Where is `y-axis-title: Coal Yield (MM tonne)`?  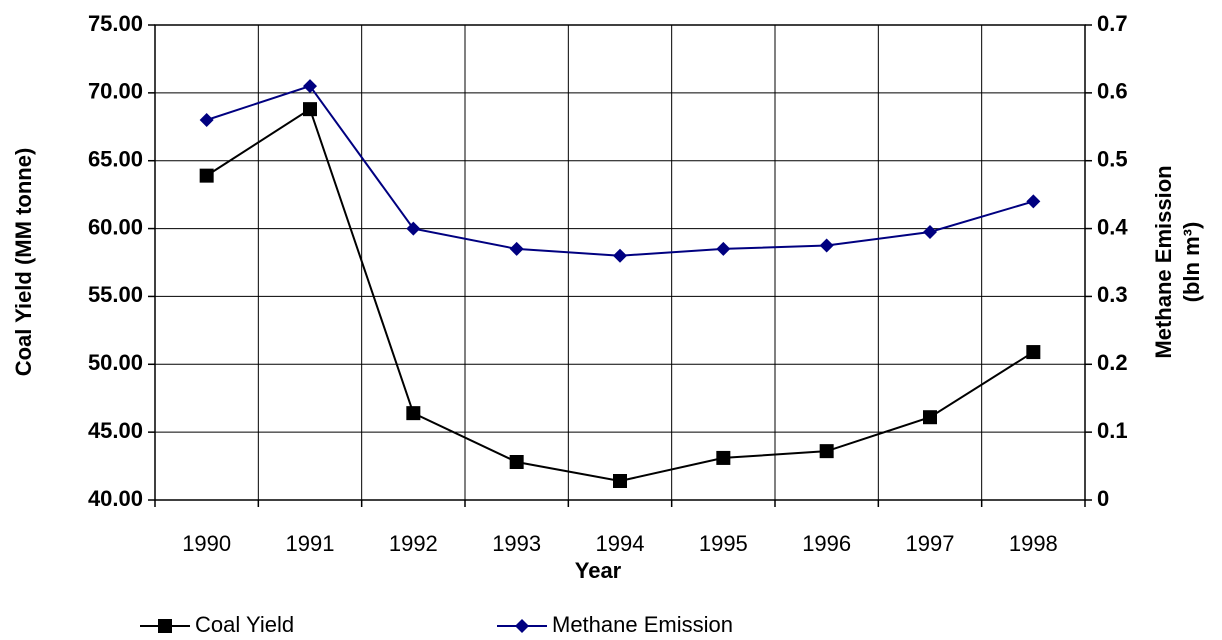
y-axis-title: Coal Yield (MM tonne) is located at coordinates (23, 262).